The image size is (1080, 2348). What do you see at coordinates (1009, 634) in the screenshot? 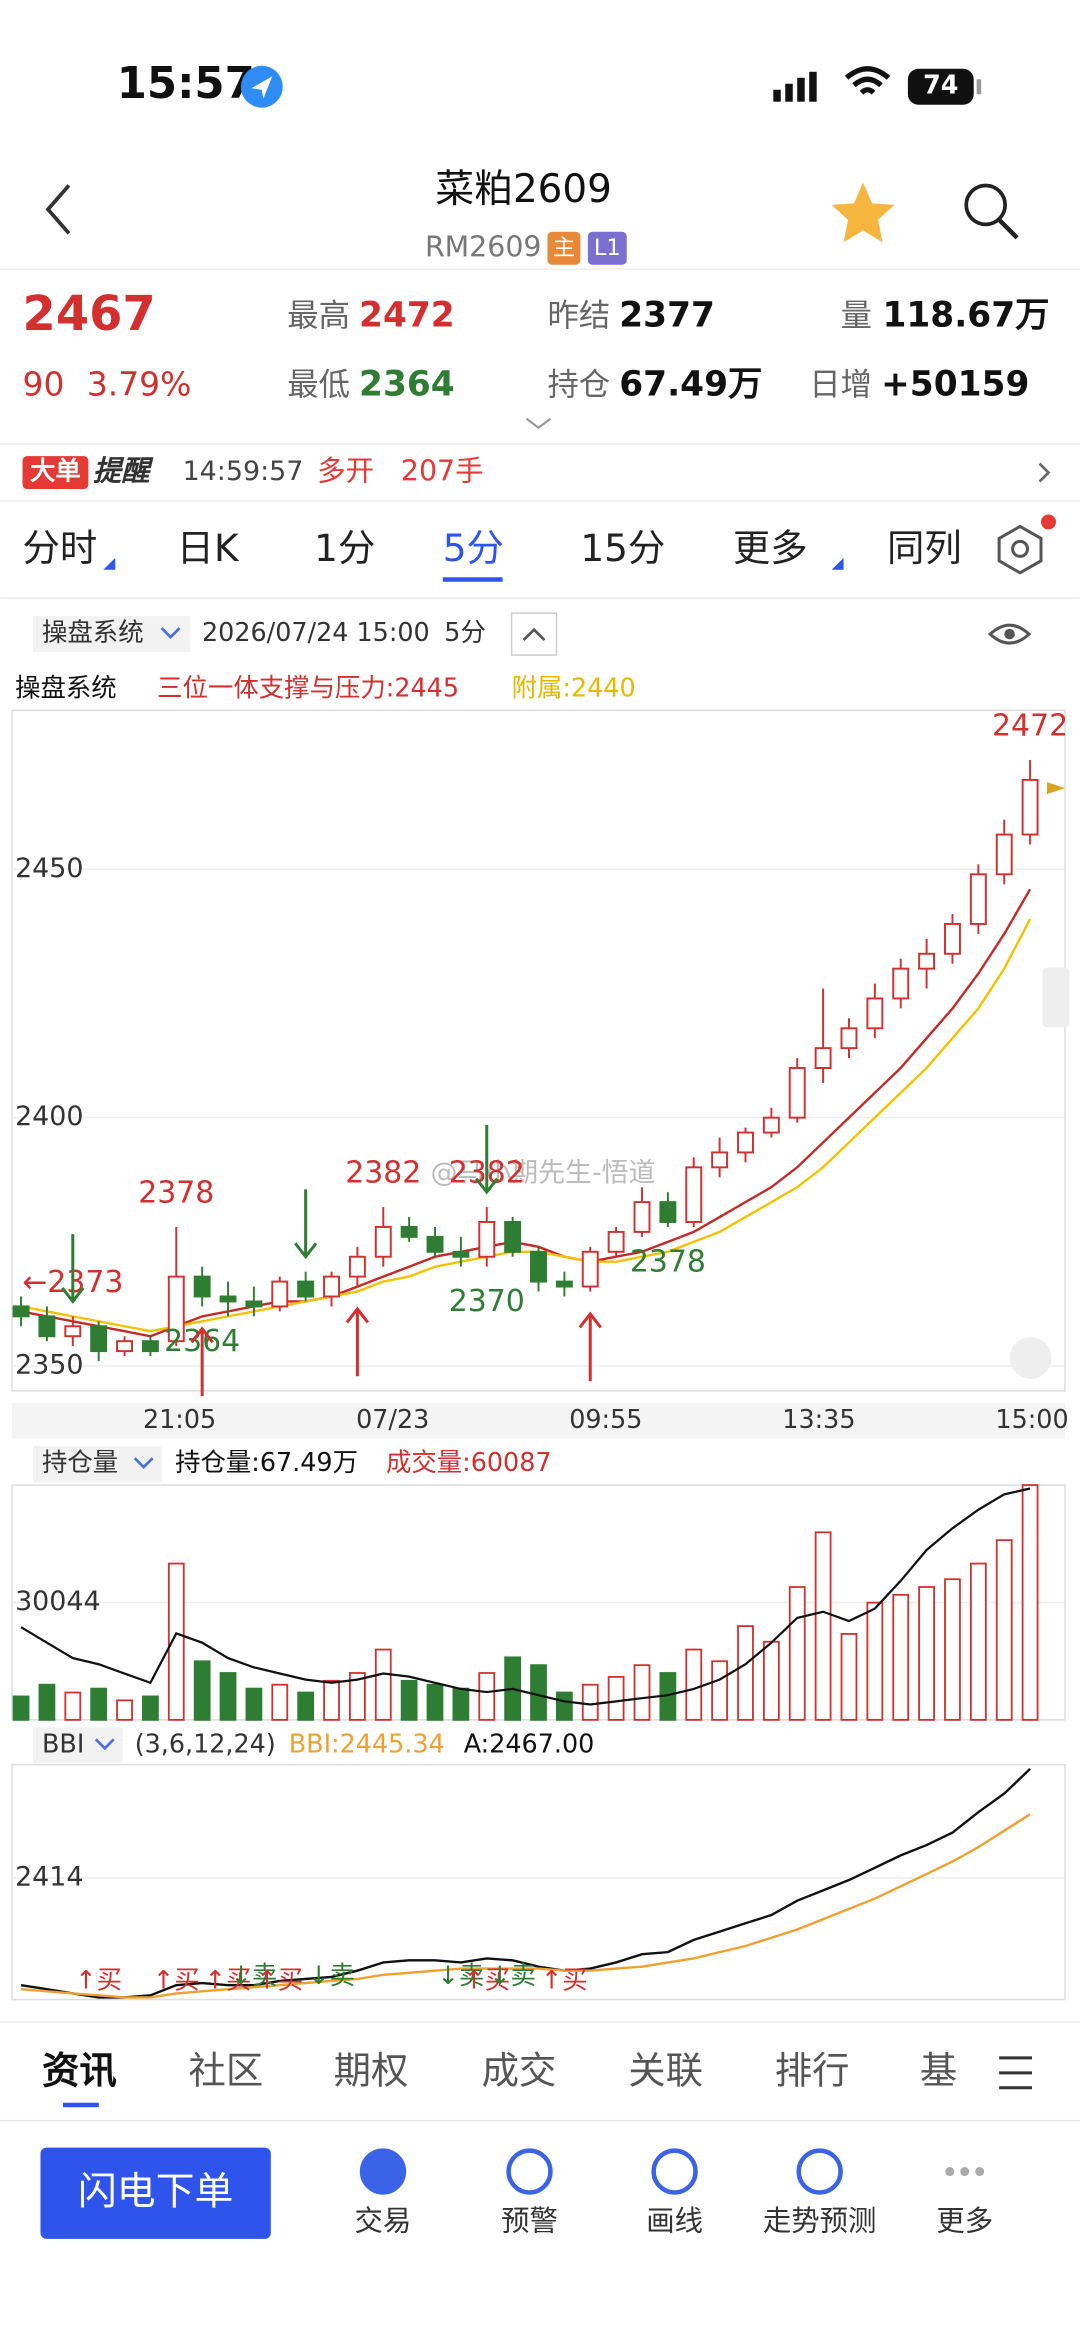
I see `eye-icon` at bounding box center [1009, 634].